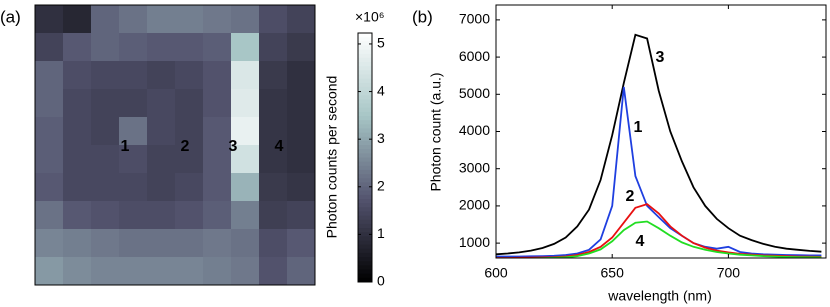 This screenshot has width=830, height=307. Describe the element at coordinates (660, 57) in the screenshot. I see `series-label: 3` at that location.